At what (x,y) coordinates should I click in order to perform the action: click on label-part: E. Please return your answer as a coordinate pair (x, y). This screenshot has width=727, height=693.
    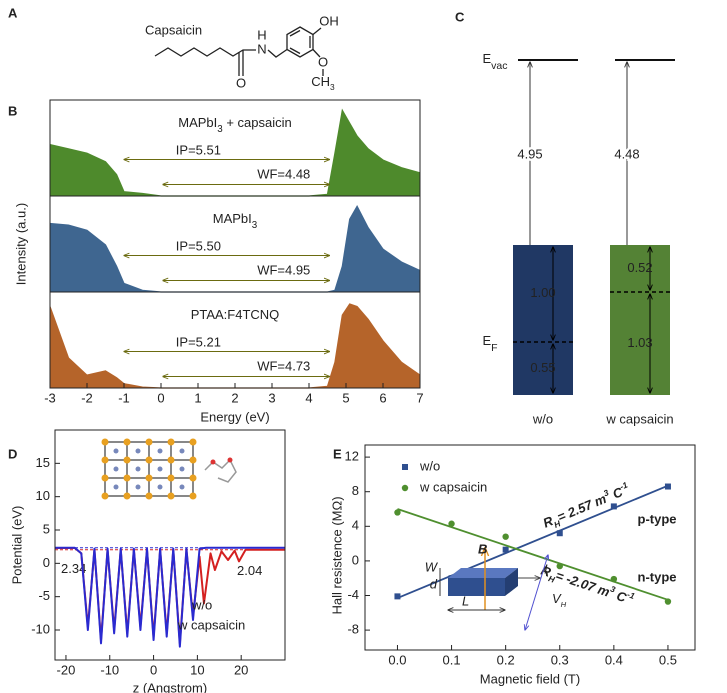
    Looking at the image, I should click on (486, 58).